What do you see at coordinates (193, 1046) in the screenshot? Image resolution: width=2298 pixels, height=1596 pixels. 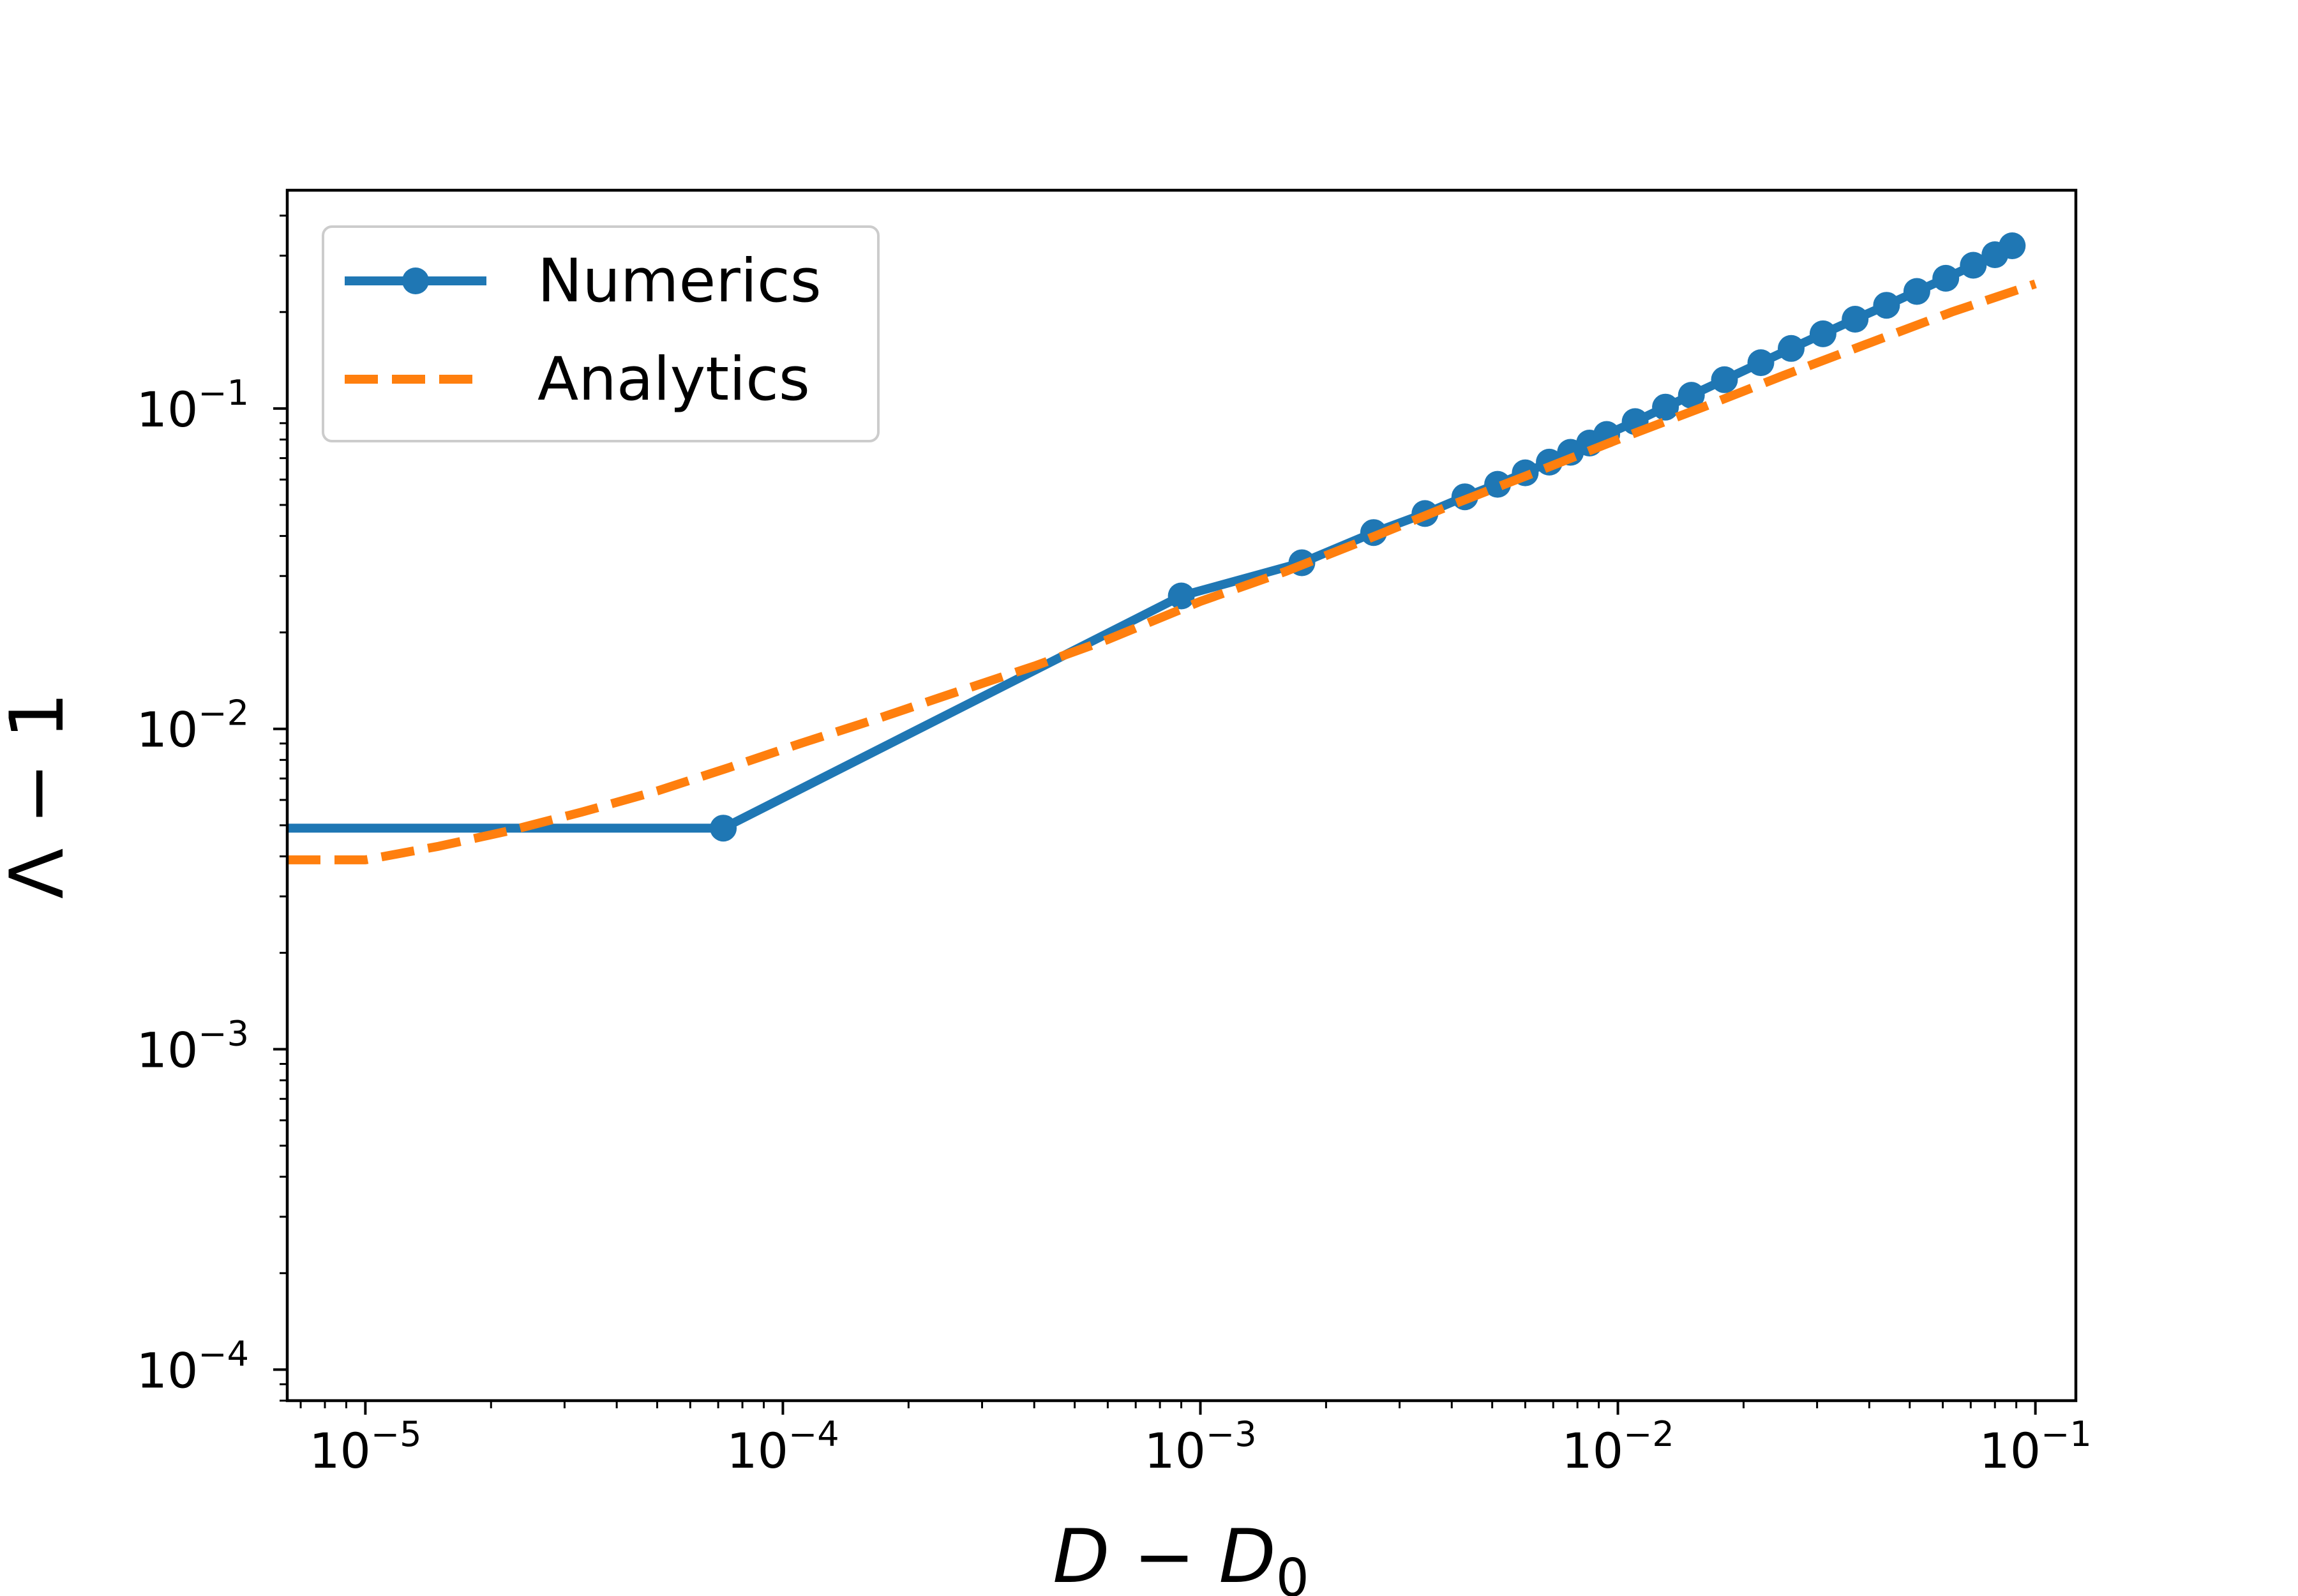 I see `y-tick-label: 10⁻³` at bounding box center [193, 1046].